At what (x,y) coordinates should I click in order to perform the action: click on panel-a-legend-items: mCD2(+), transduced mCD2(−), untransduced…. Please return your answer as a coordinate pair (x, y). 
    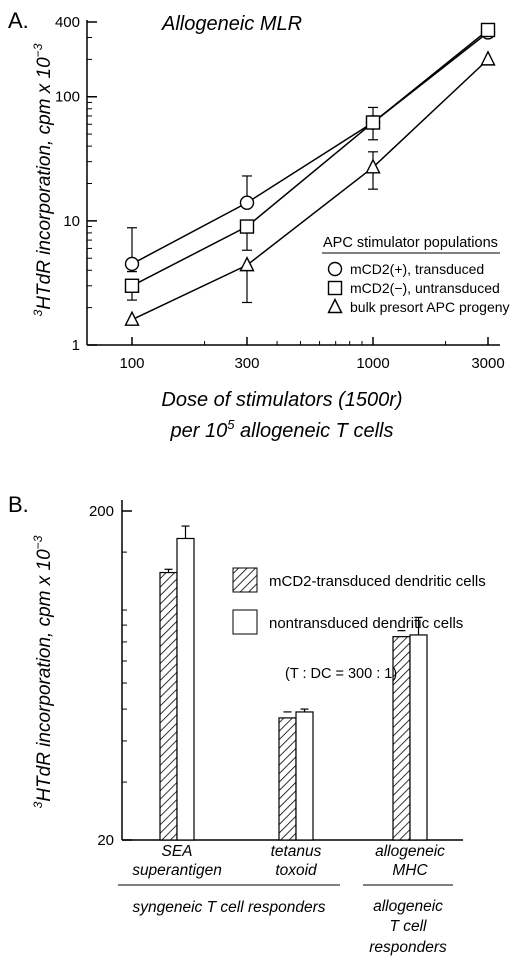
    Looking at the image, I should click on (418, 288).